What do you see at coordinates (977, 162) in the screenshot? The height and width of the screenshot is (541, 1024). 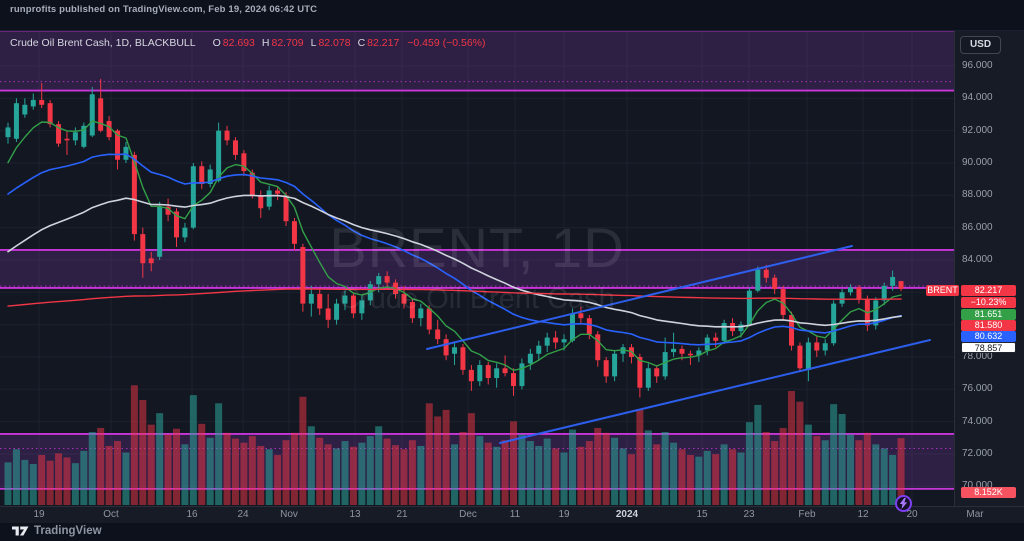 I see `price-tick-label: 90.000` at bounding box center [977, 162].